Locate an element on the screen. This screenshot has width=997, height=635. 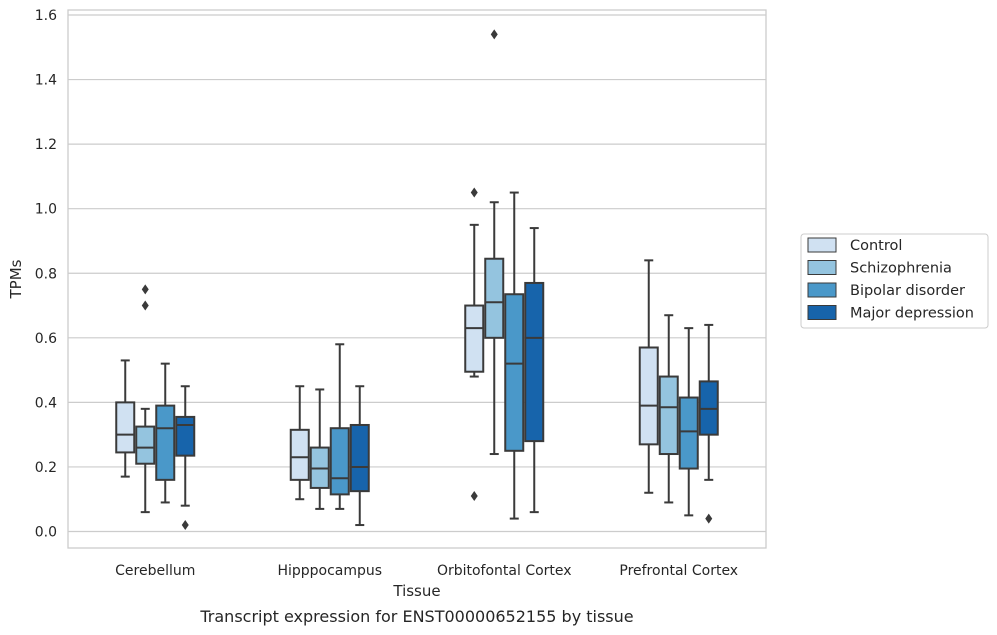
legend-frame is located at coordinates (894, 281).